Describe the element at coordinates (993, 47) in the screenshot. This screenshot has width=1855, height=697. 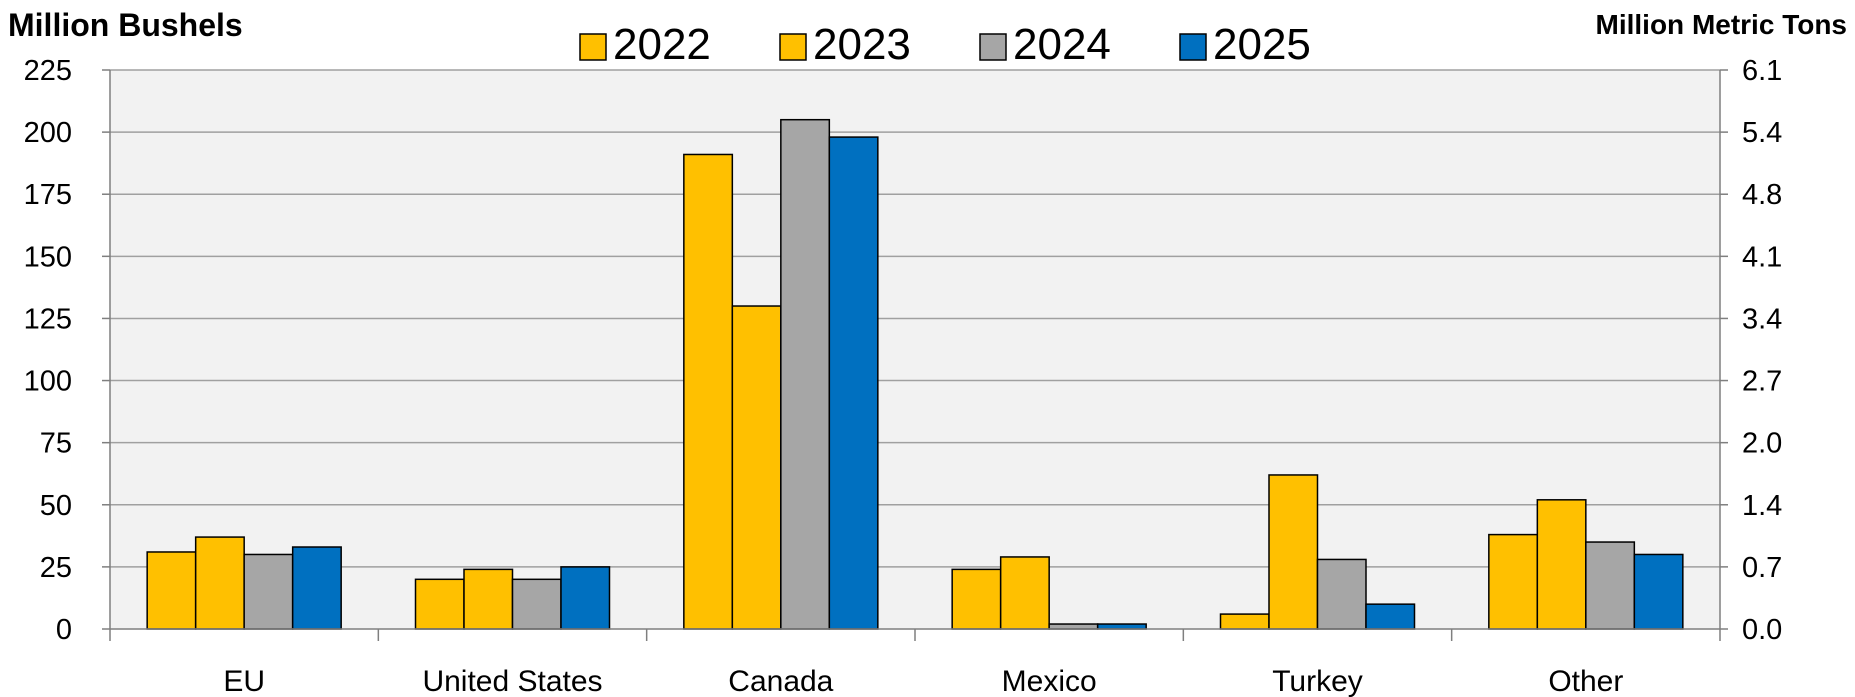
I see `legend-swatch-2024` at that location.